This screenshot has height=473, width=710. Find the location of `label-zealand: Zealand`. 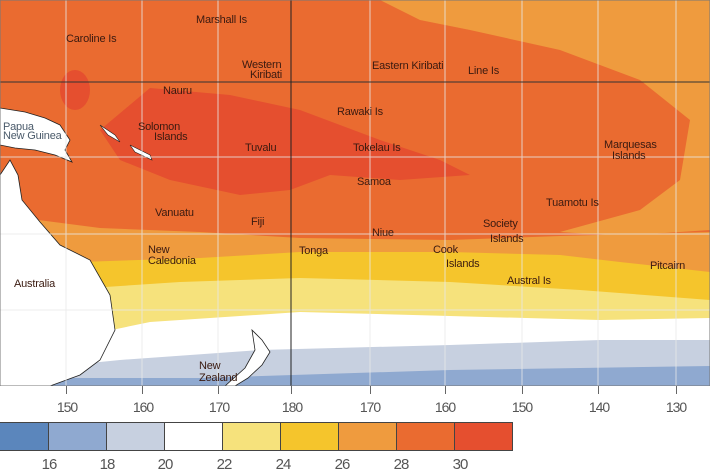

label-zealand: Zealand is located at coordinates (218, 378).